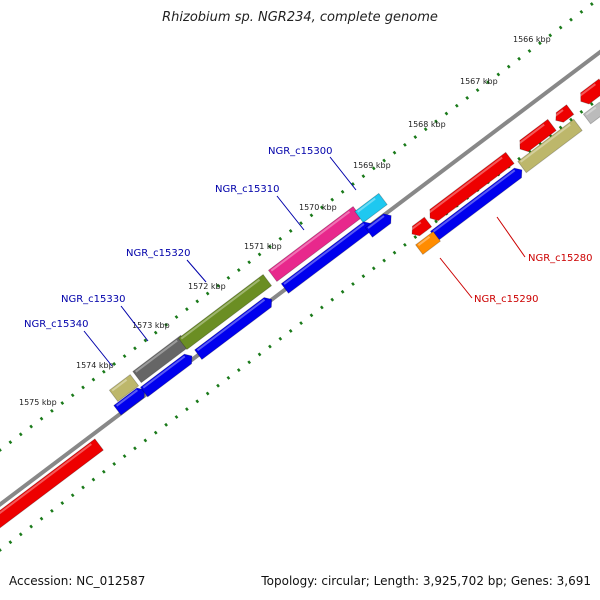 This screenshot has width=600, height=600. What do you see at coordinates (156, 356) in the screenshot?
I see `gene-feature-ngr-c15330-highlight` at bounding box center [156, 356].